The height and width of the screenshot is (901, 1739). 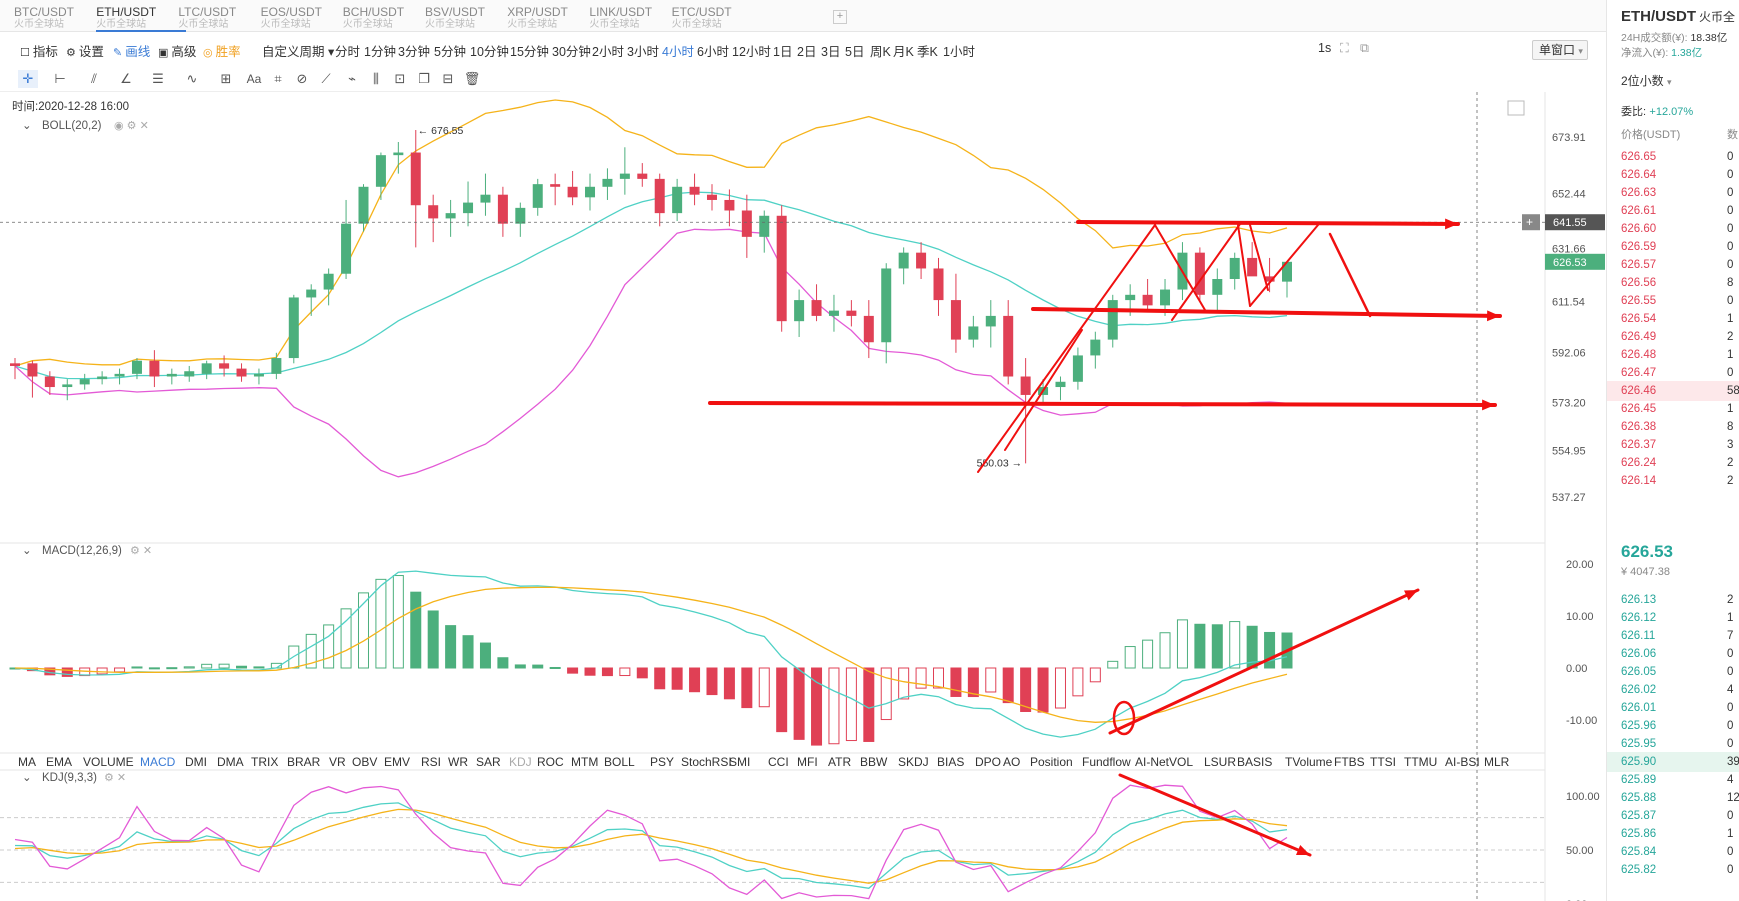 What do you see at coordinates (1646, 80) in the screenshot?
I see `decimal-select: 2位小数 ▾` at bounding box center [1646, 80].